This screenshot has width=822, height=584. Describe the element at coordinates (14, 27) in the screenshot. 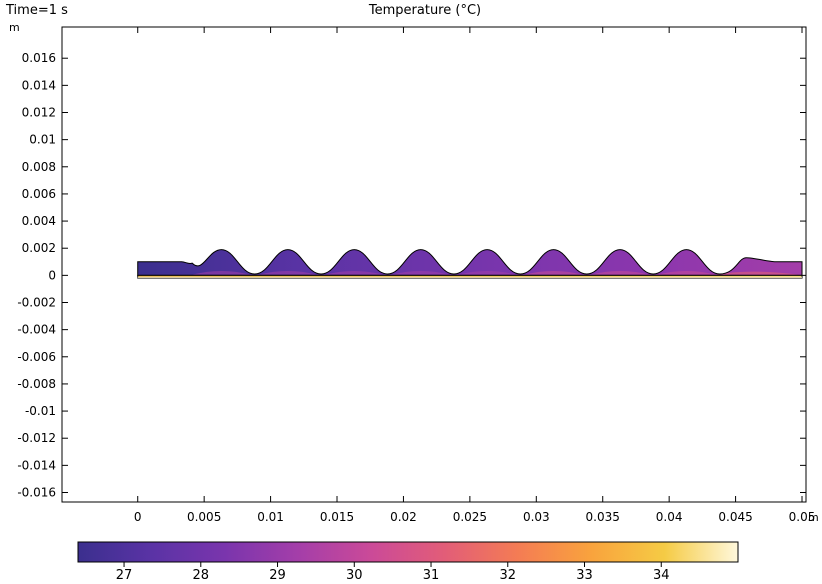

I see `y-axis-unit: m` at that location.